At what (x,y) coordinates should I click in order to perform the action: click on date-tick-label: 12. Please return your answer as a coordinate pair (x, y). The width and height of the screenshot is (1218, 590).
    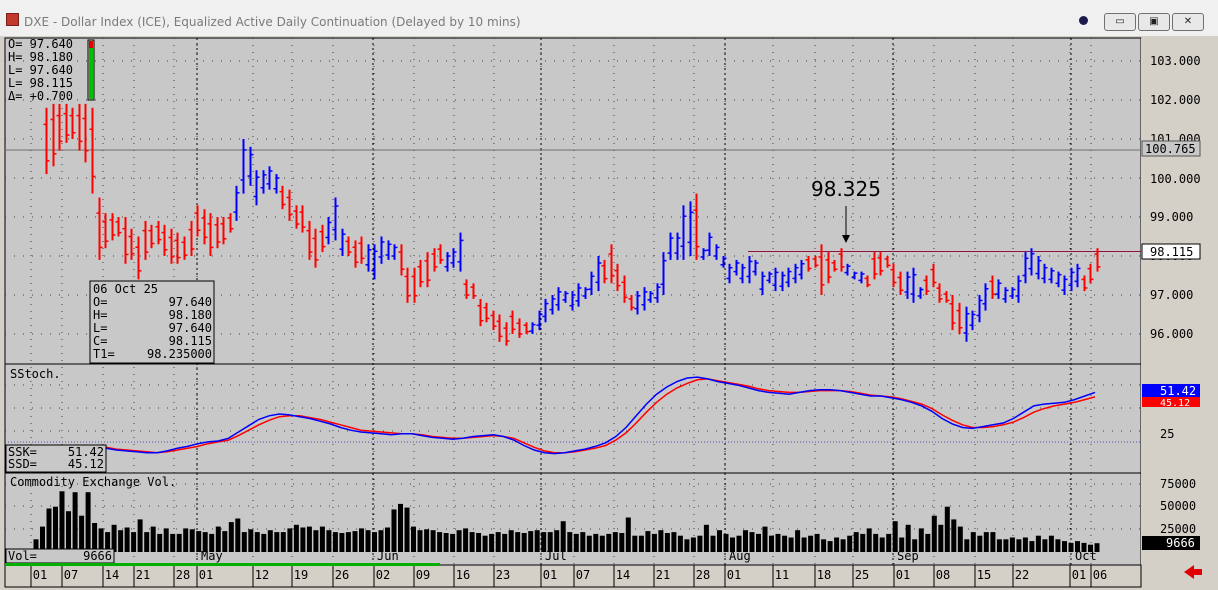
    Looking at the image, I should click on (262, 575).